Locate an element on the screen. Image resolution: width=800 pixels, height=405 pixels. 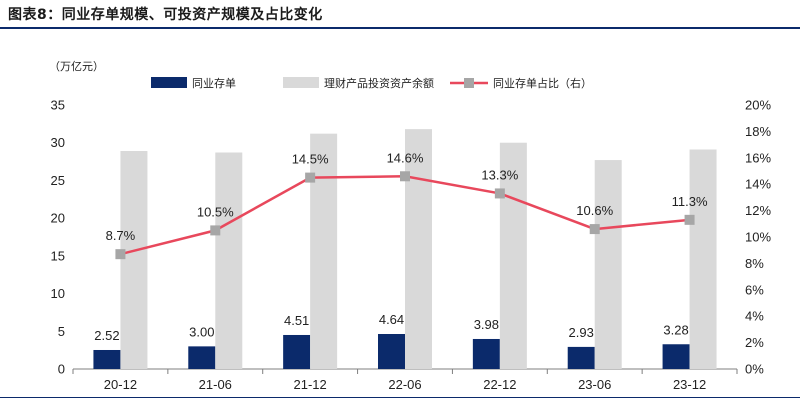
y-right-tick-label: 2% is located at coordinates (754, 342).